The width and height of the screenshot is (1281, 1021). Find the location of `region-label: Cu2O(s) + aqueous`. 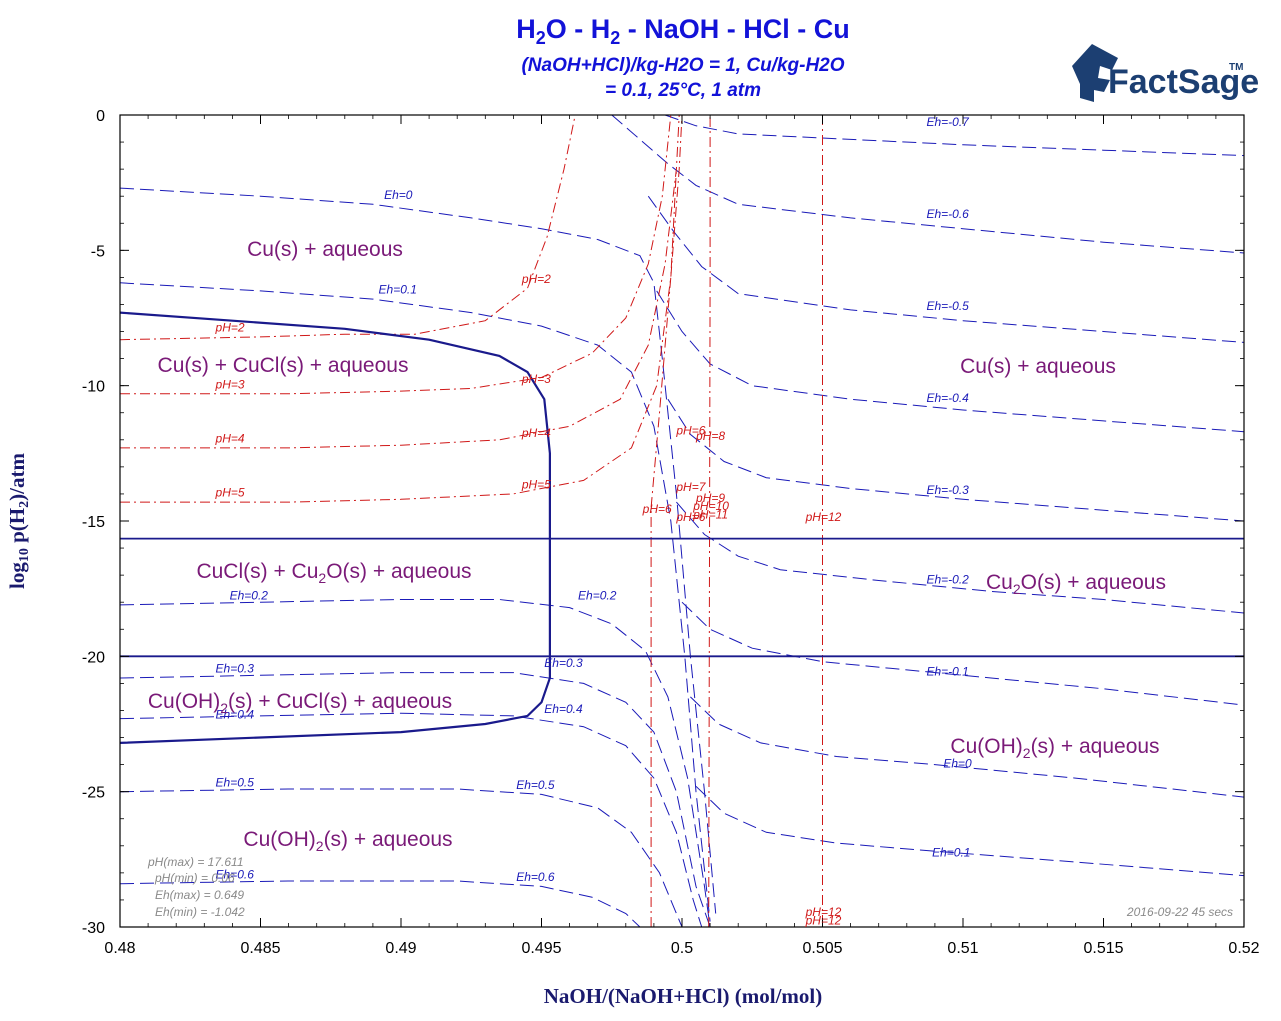

region-label: Cu2O(s) + aqueous is located at coordinates (1076, 584).